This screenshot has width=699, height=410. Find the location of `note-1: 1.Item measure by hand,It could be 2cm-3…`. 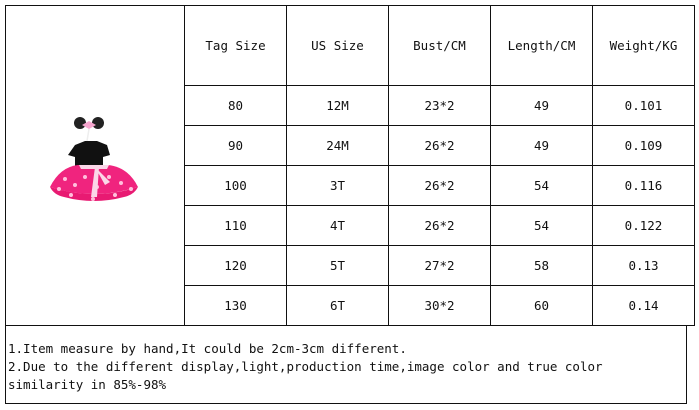

note-1: 1.Item measure by hand,It could be 2cm-3… is located at coordinates (207, 348).